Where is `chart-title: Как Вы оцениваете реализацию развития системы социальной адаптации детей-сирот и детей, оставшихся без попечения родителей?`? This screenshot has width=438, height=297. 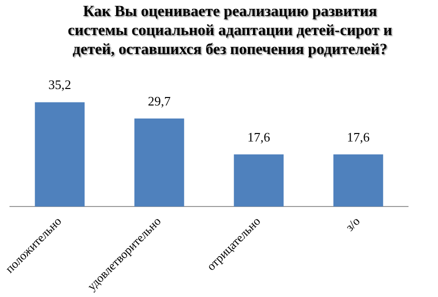
chart-title: Как Вы оцениваете реализацию развития системы социальной адаптации детей-сирот и детей, оставшихся без попечения родителей? is located at coordinates (230, 30).